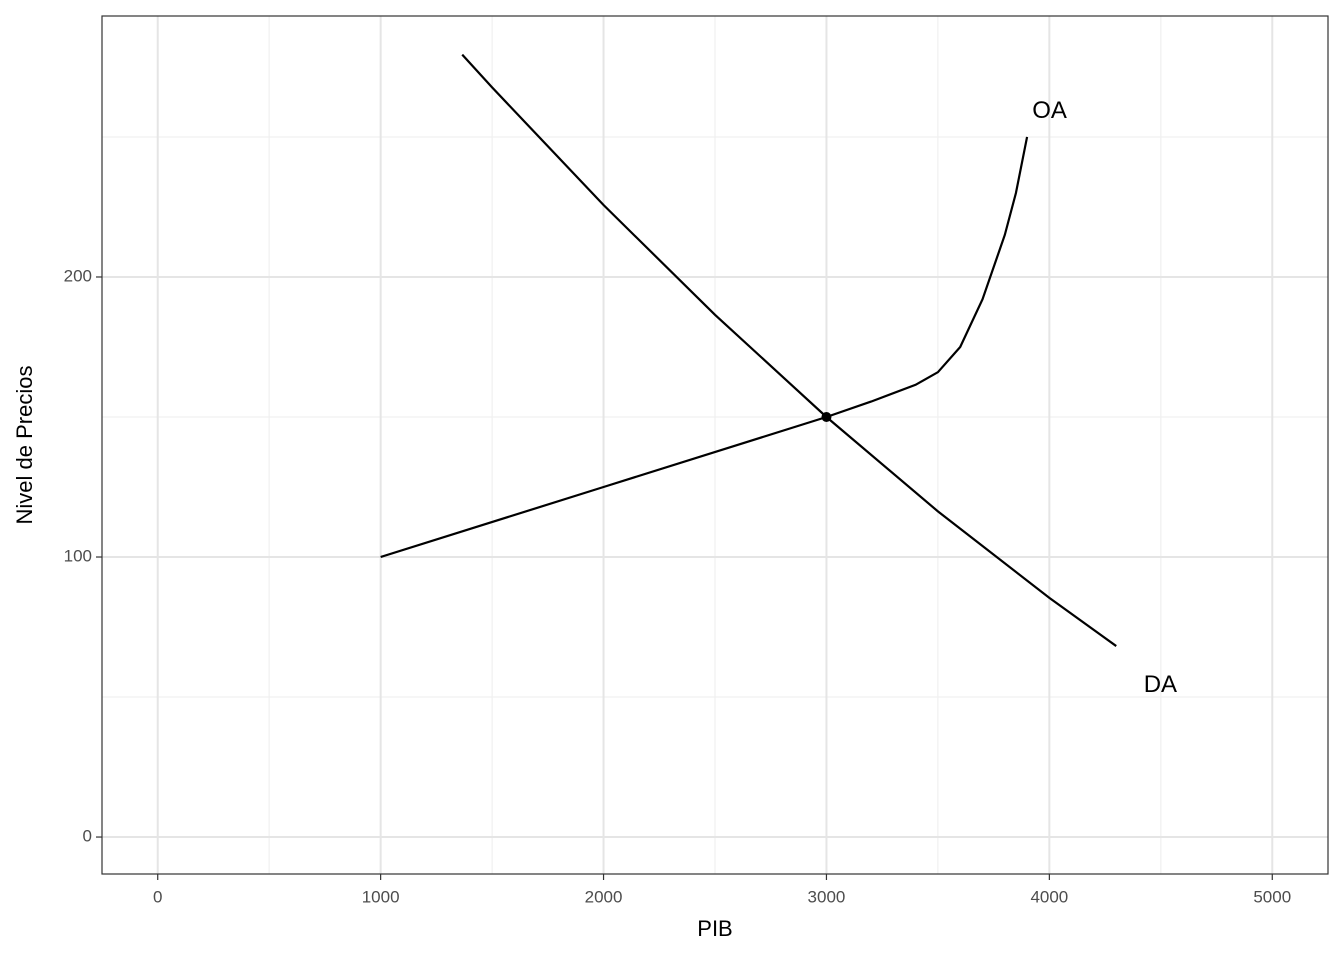 The image size is (1344, 960). What do you see at coordinates (381, 896) in the screenshot?
I see `x-tick-label: 1000` at bounding box center [381, 896].